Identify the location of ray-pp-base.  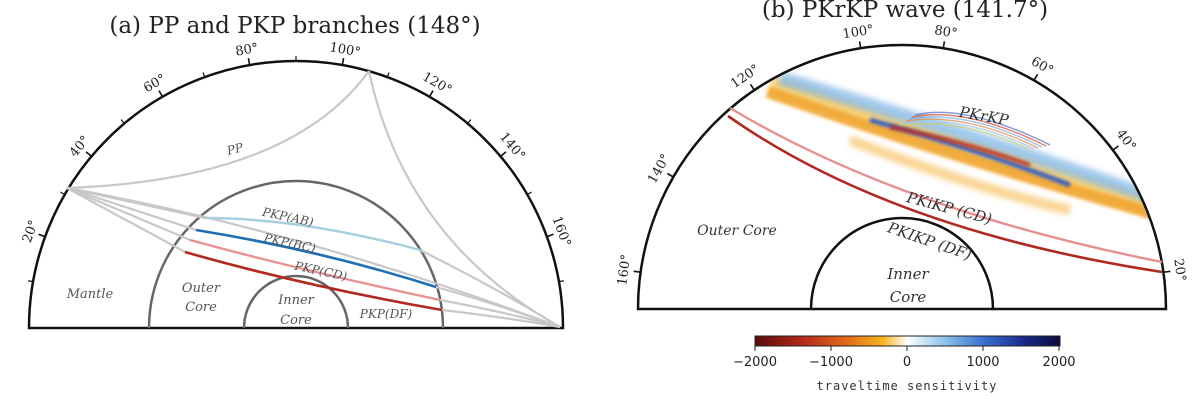
(313, 257).